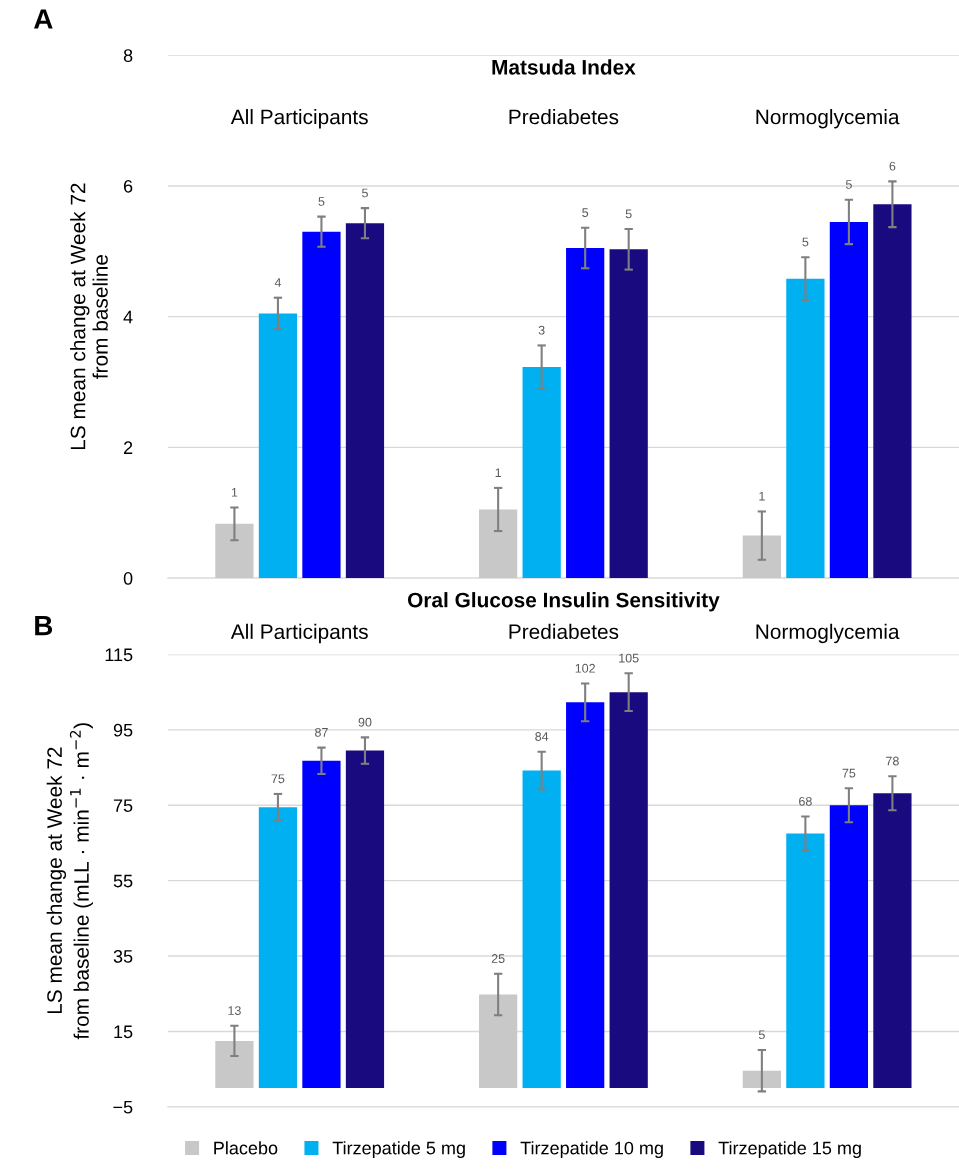 The width and height of the screenshot is (959, 1175). I want to click on legend-label: Tirzepatide 5 mg, so click(398, 1150).